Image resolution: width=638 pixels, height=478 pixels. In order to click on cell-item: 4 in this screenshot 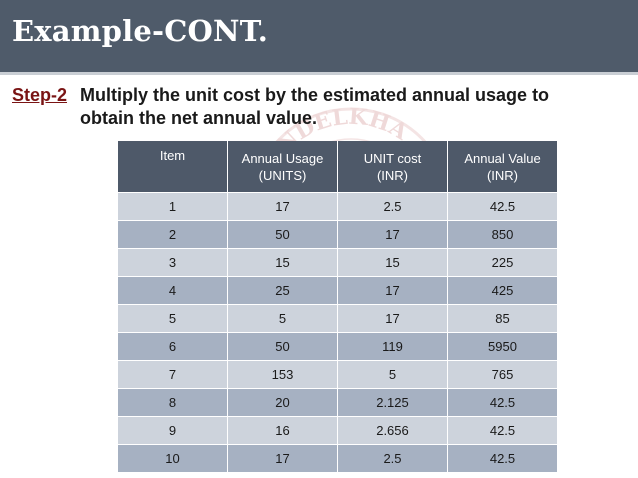, I will do `click(172, 290)`.